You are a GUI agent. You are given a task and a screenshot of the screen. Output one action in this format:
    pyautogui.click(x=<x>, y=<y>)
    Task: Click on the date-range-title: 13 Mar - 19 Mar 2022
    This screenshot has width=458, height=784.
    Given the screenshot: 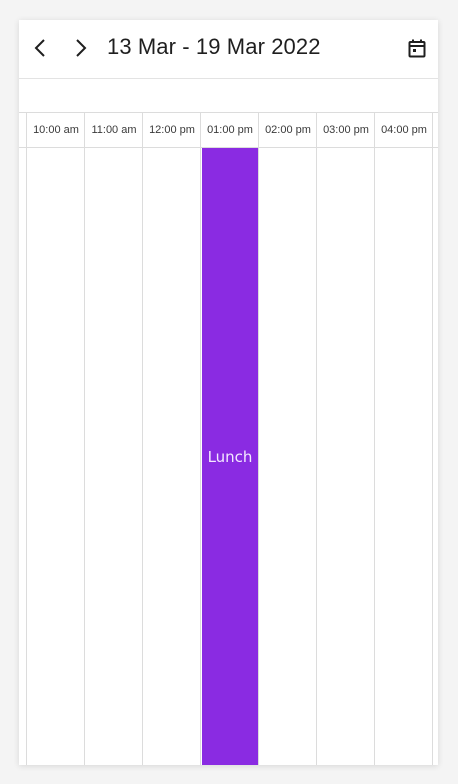 What is the action you would take?
    pyautogui.click(x=214, y=46)
    